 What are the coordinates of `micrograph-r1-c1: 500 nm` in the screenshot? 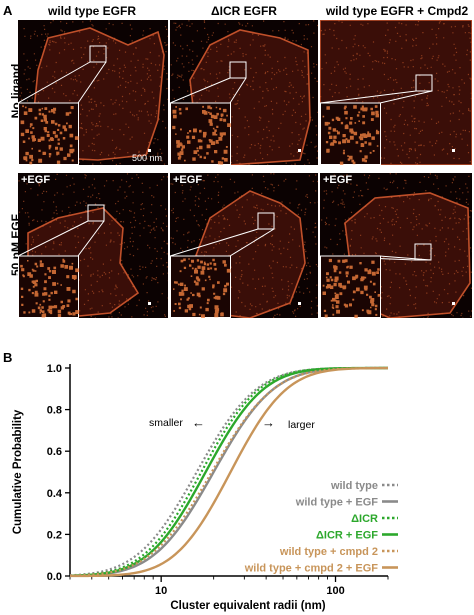 It's located at (93, 92).